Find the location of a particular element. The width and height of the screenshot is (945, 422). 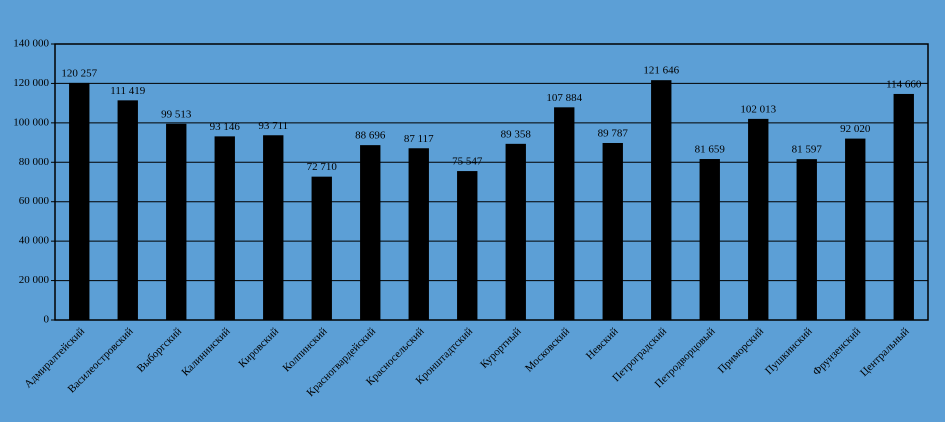

value-label: 88 696 is located at coordinates (370, 136).